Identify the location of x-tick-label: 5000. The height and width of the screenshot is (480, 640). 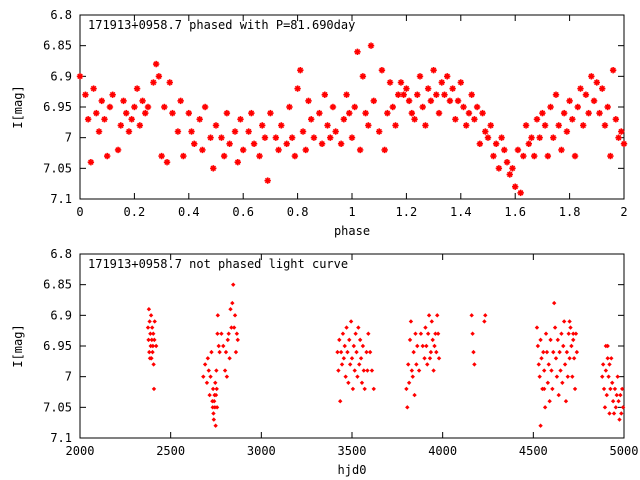
(624, 451).